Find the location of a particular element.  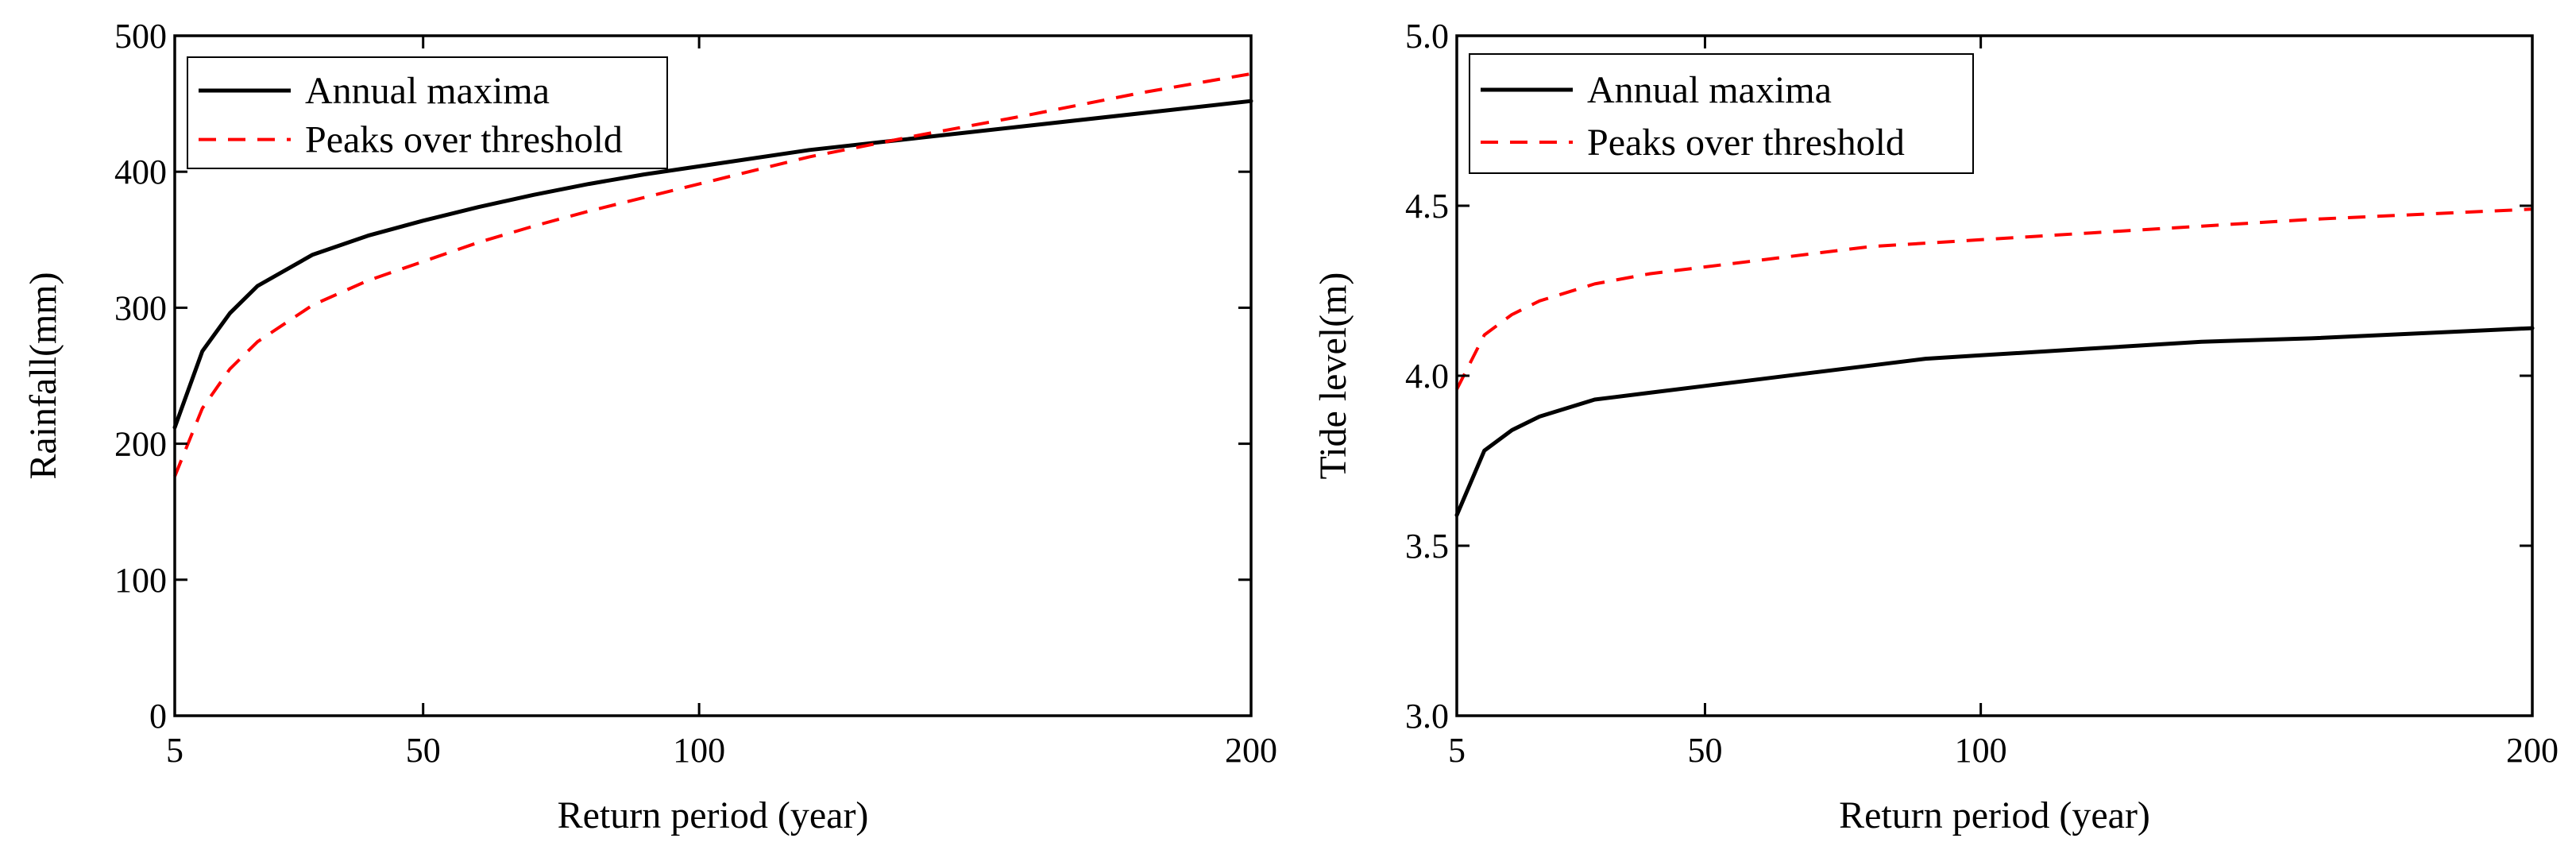

y-tick-label: 5.0 is located at coordinates (1427, 37).